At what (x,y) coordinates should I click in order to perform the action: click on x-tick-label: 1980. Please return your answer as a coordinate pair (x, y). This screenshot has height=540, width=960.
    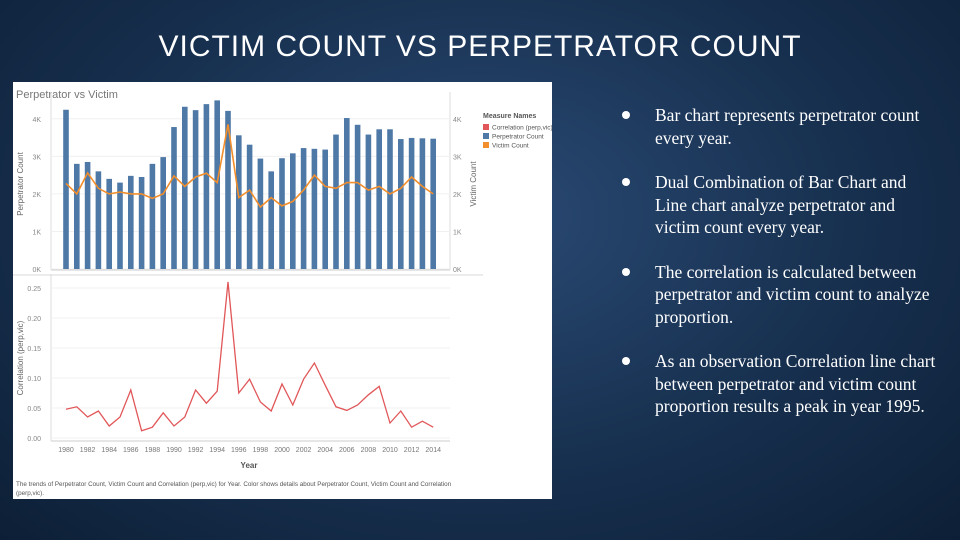
    Looking at the image, I should click on (66, 450).